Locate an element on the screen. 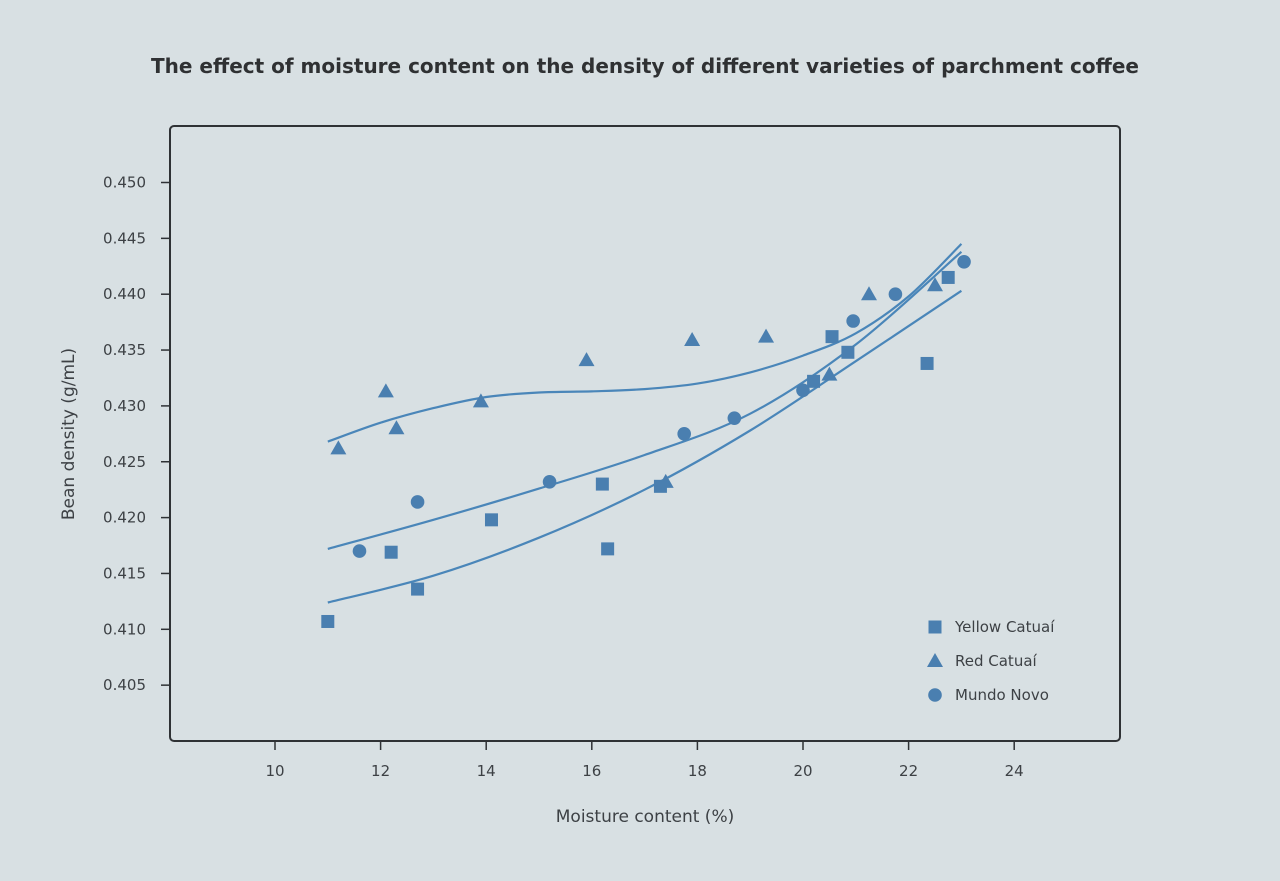  x-tick-label: 22 is located at coordinates (908, 771).